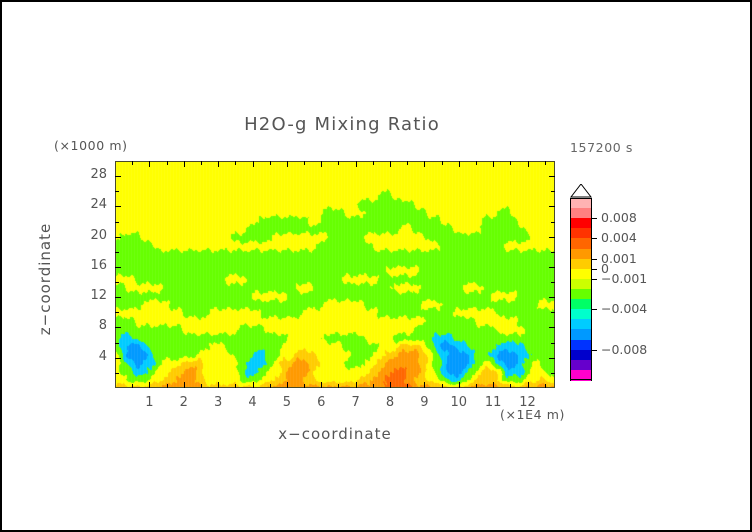  What do you see at coordinates (581, 191) in the screenshot?
I see `colorbar-arrow-icon` at bounding box center [581, 191].